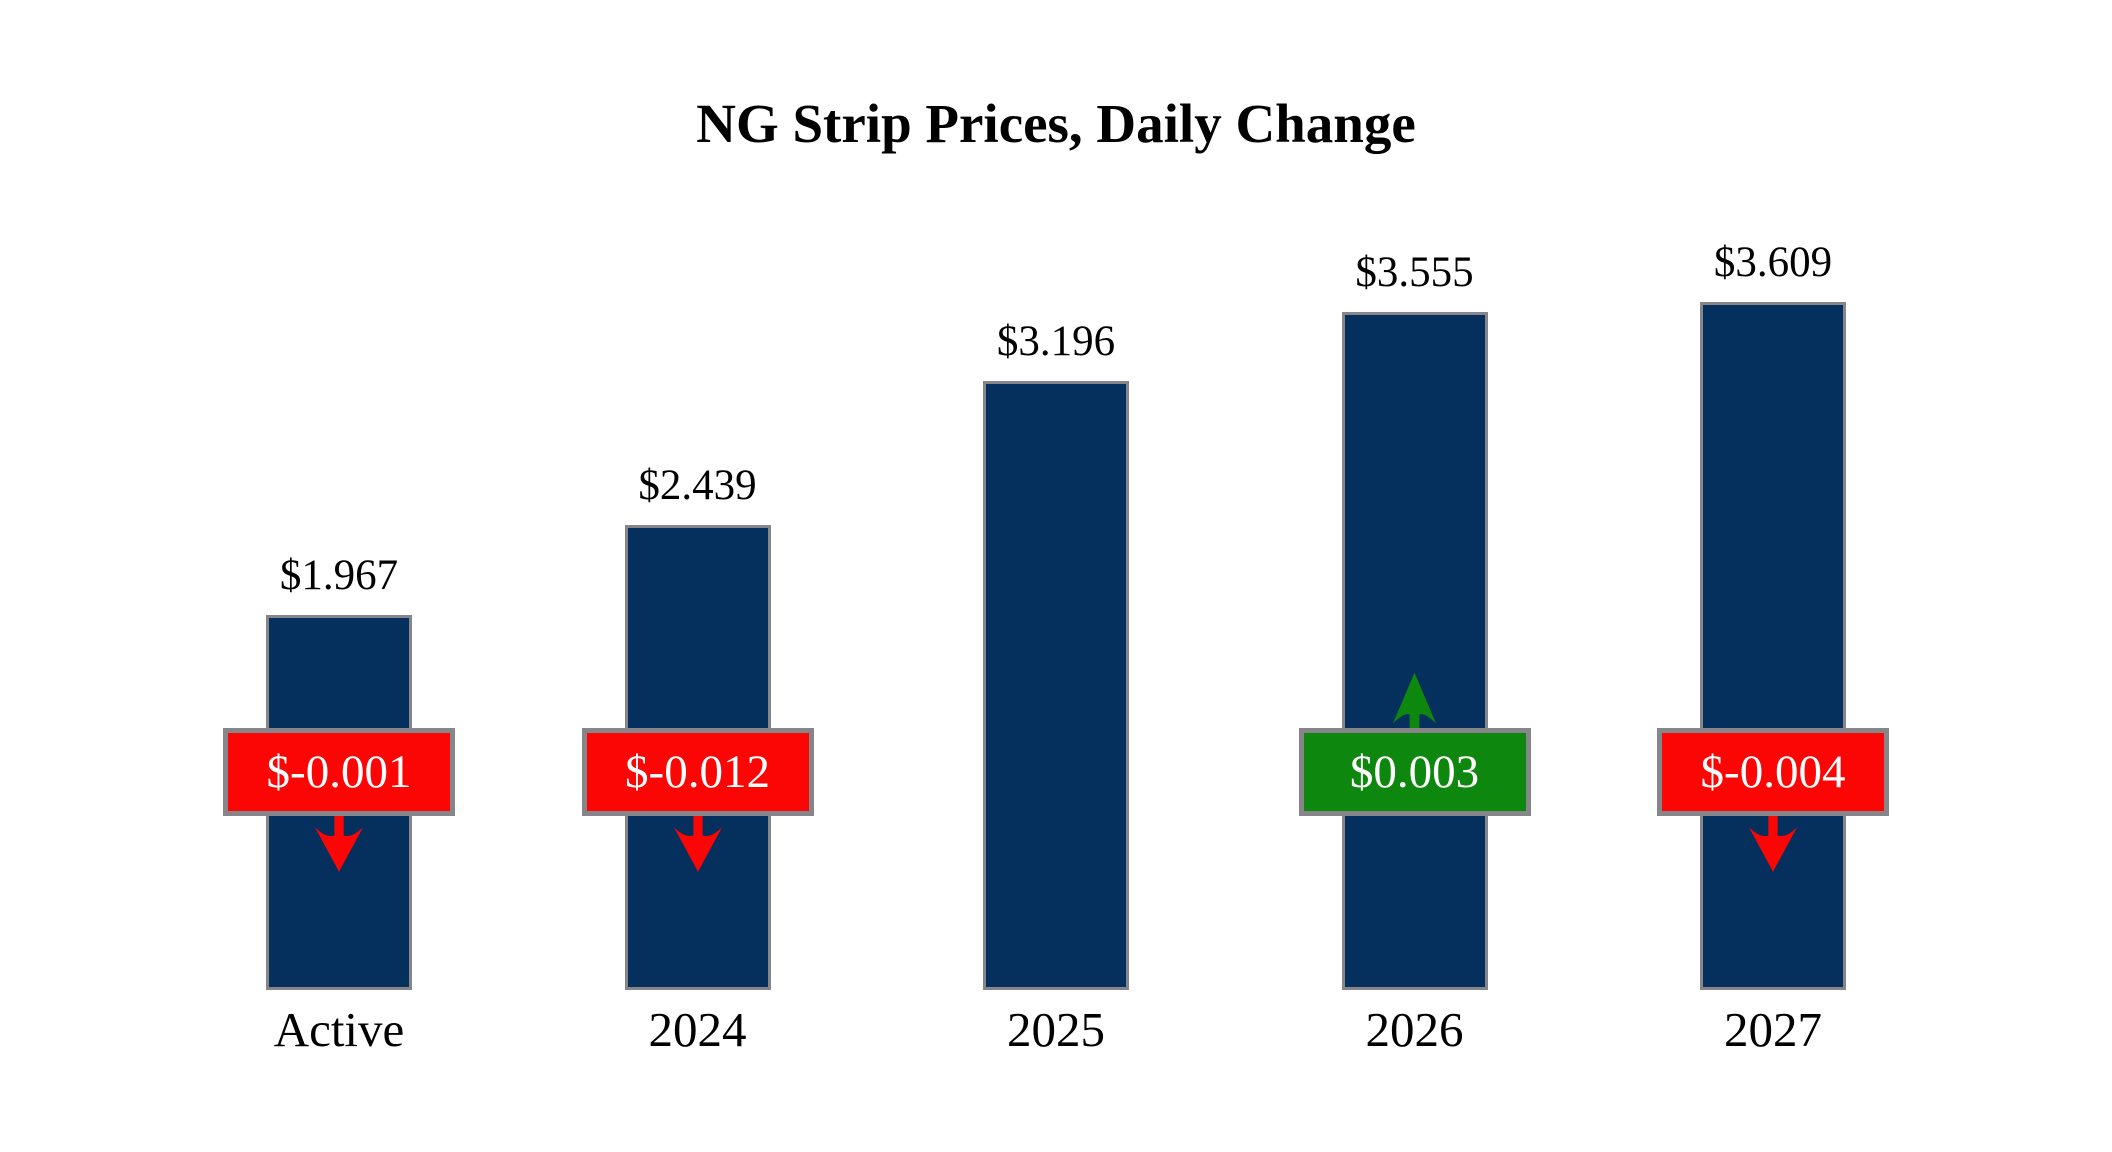 This screenshot has height=1152, width=2112. Describe the element at coordinates (1414, 272) in the screenshot. I see `bar-value-label: $3.555` at that location.